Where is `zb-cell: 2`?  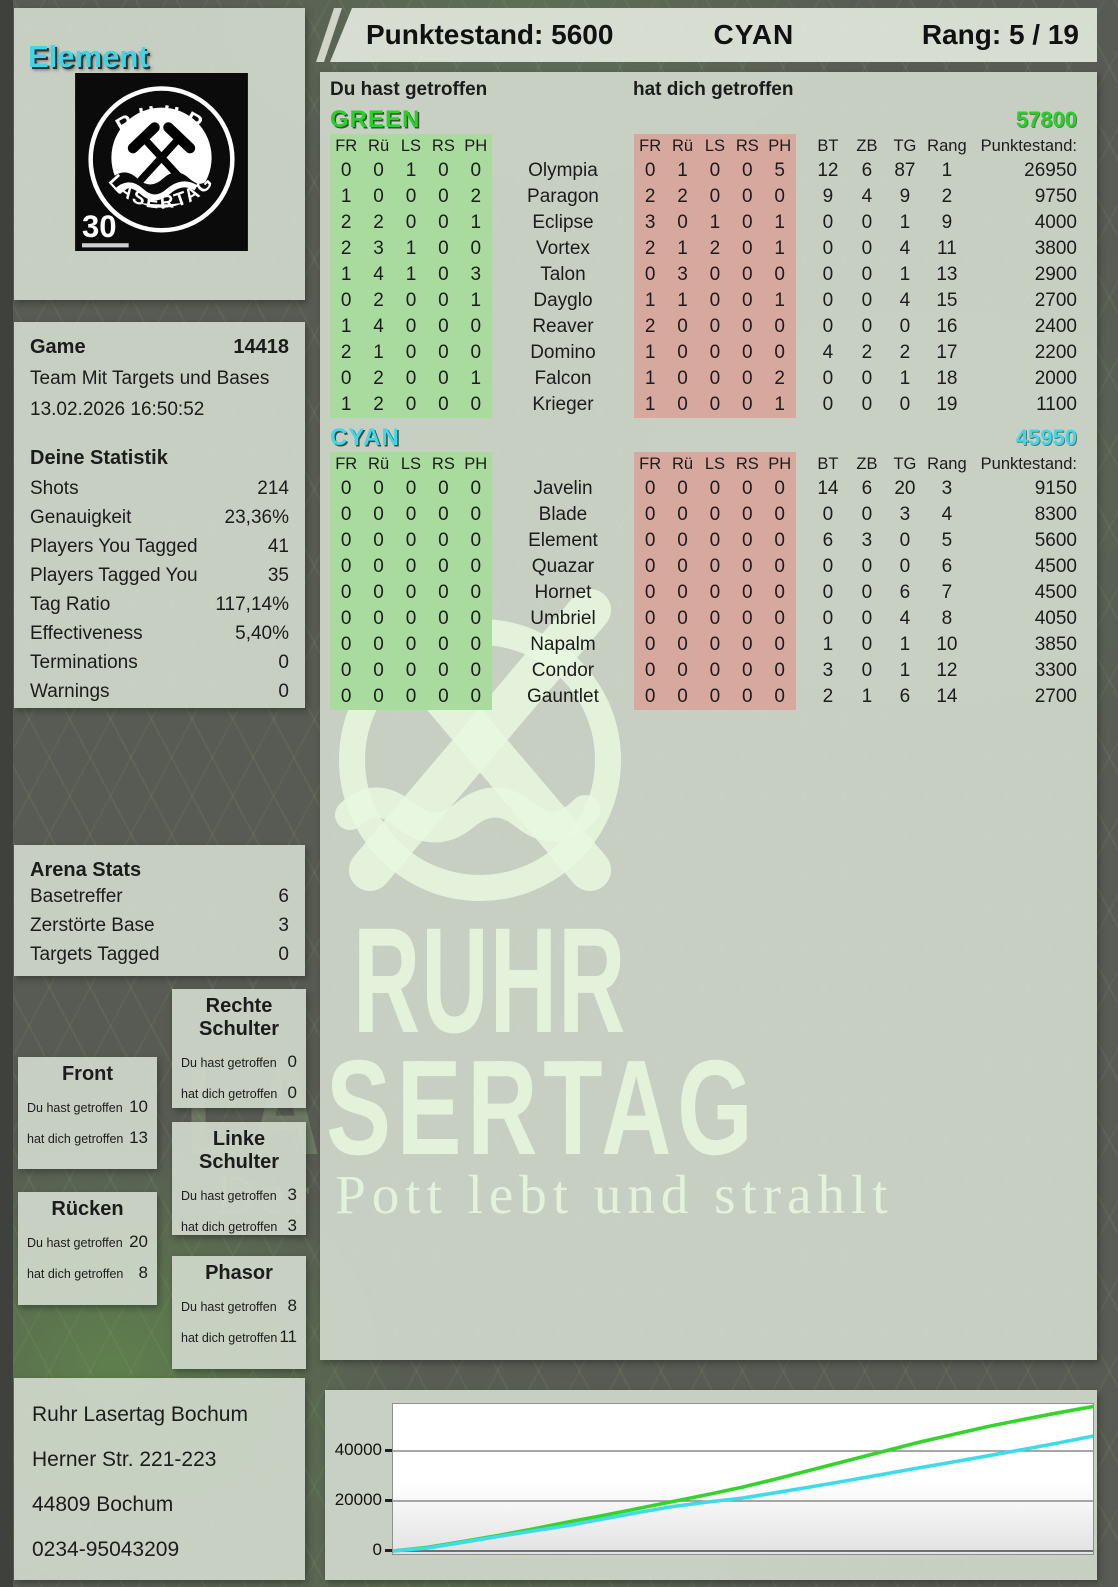 zb-cell: 2 is located at coordinates (867, 352).